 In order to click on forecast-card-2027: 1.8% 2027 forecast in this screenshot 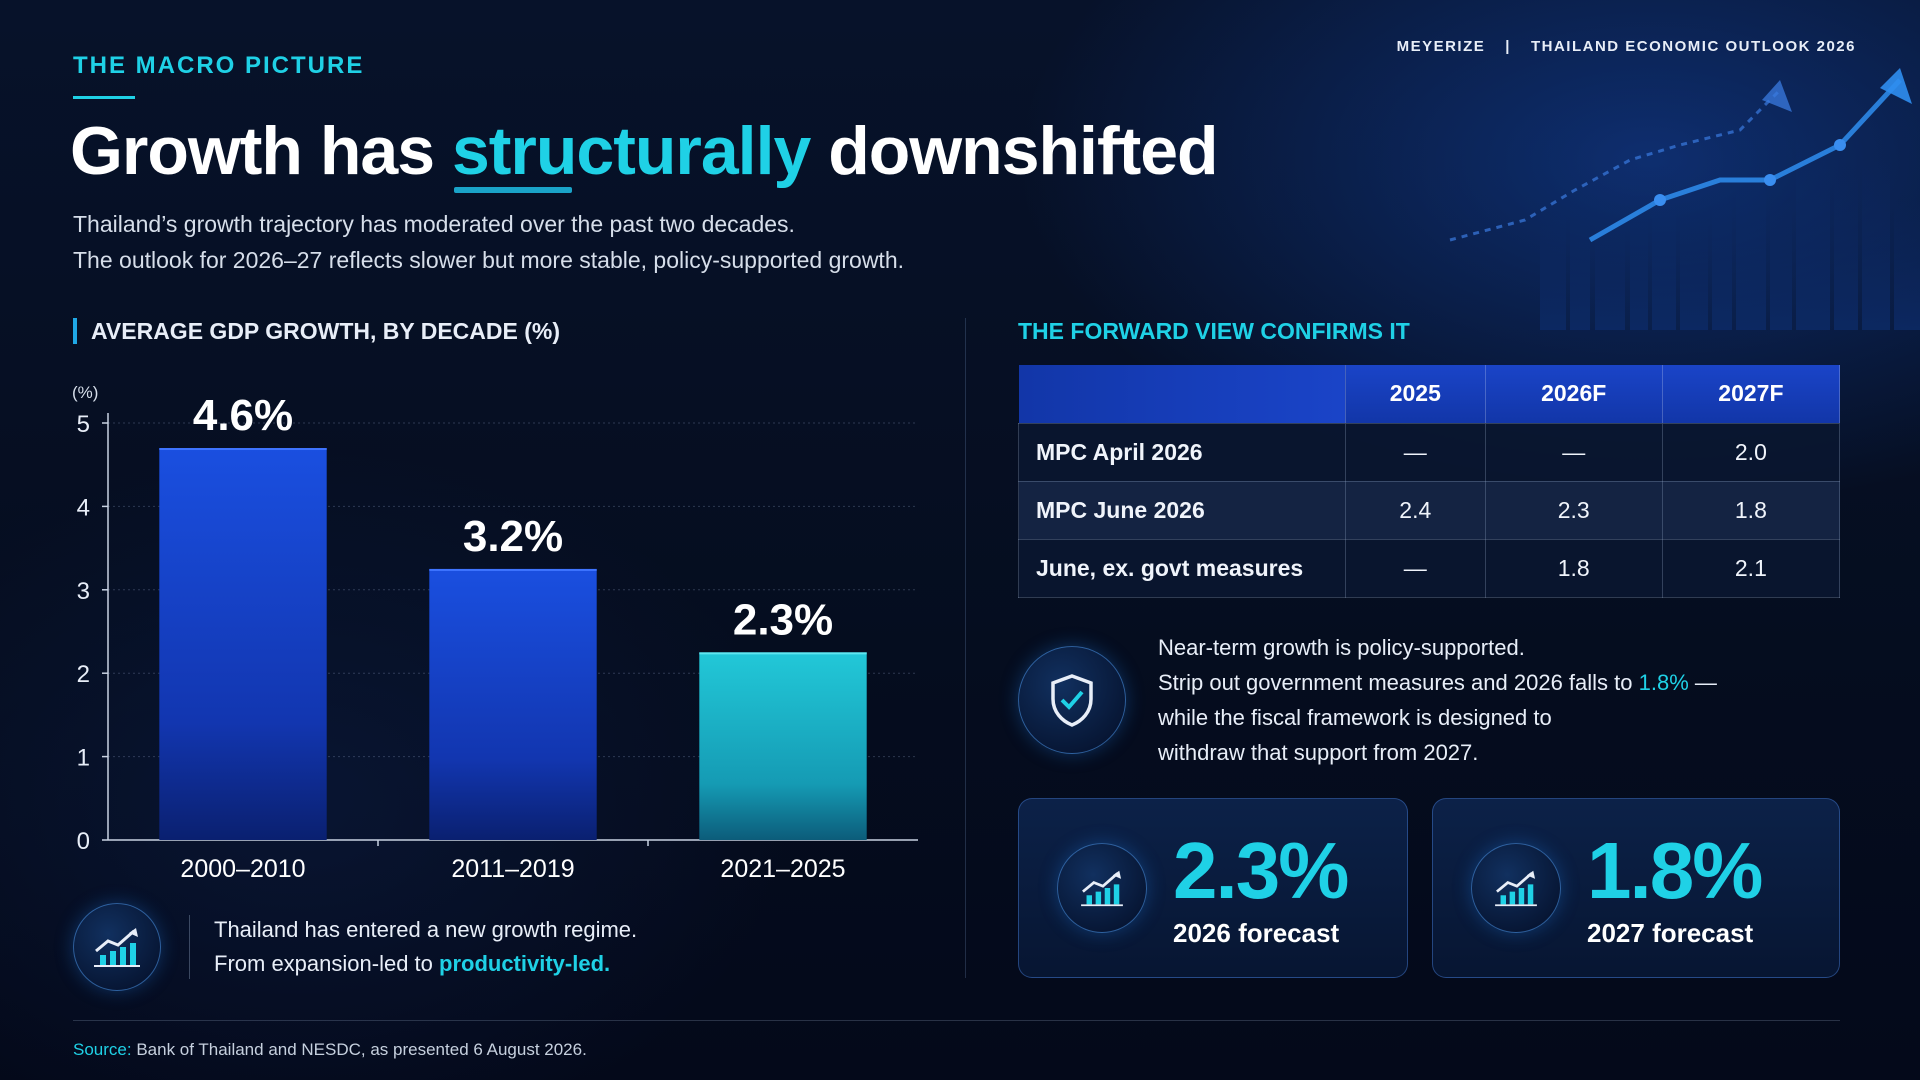, I will do `click(1636, 888)`.